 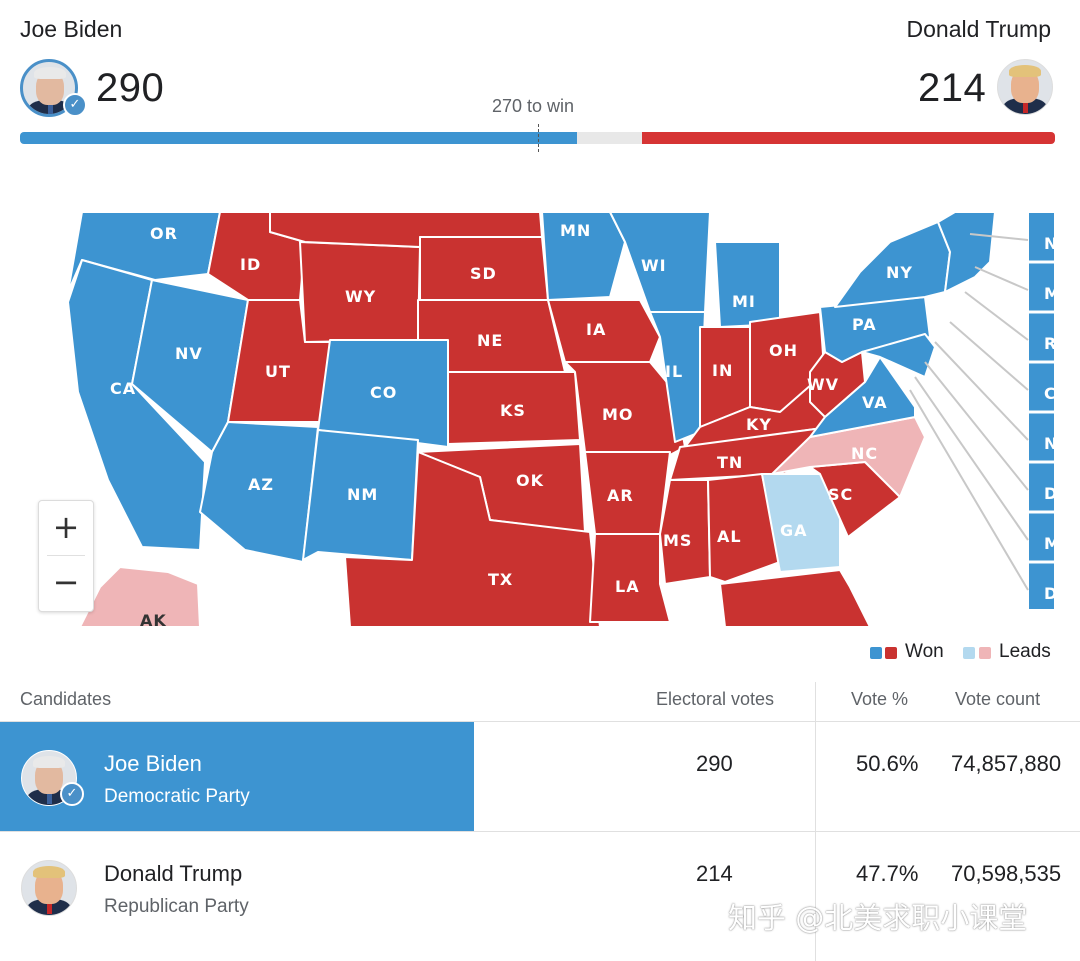 What do you see at coordinates (714, 763) in the screenshot?
I see `row-biden-electoral: 290` at bounding box center [714, 763].